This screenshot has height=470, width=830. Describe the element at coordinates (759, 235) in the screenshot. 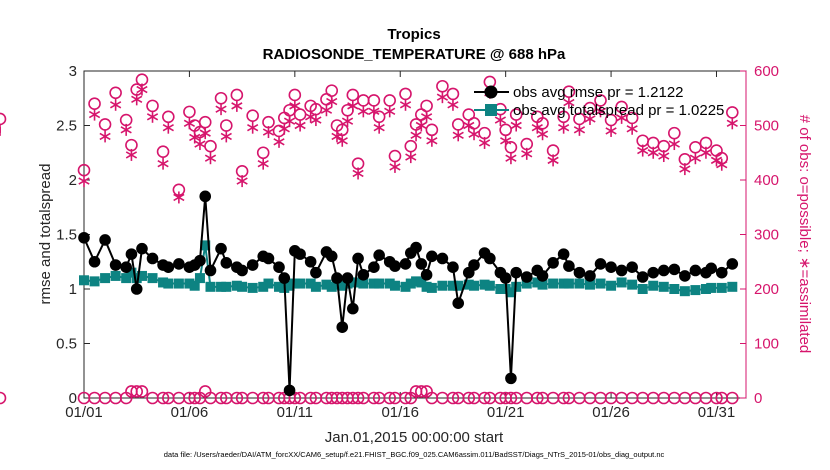

I see `y-axis-right-ticks: 0 100 200 300 400 500 600` at that location.